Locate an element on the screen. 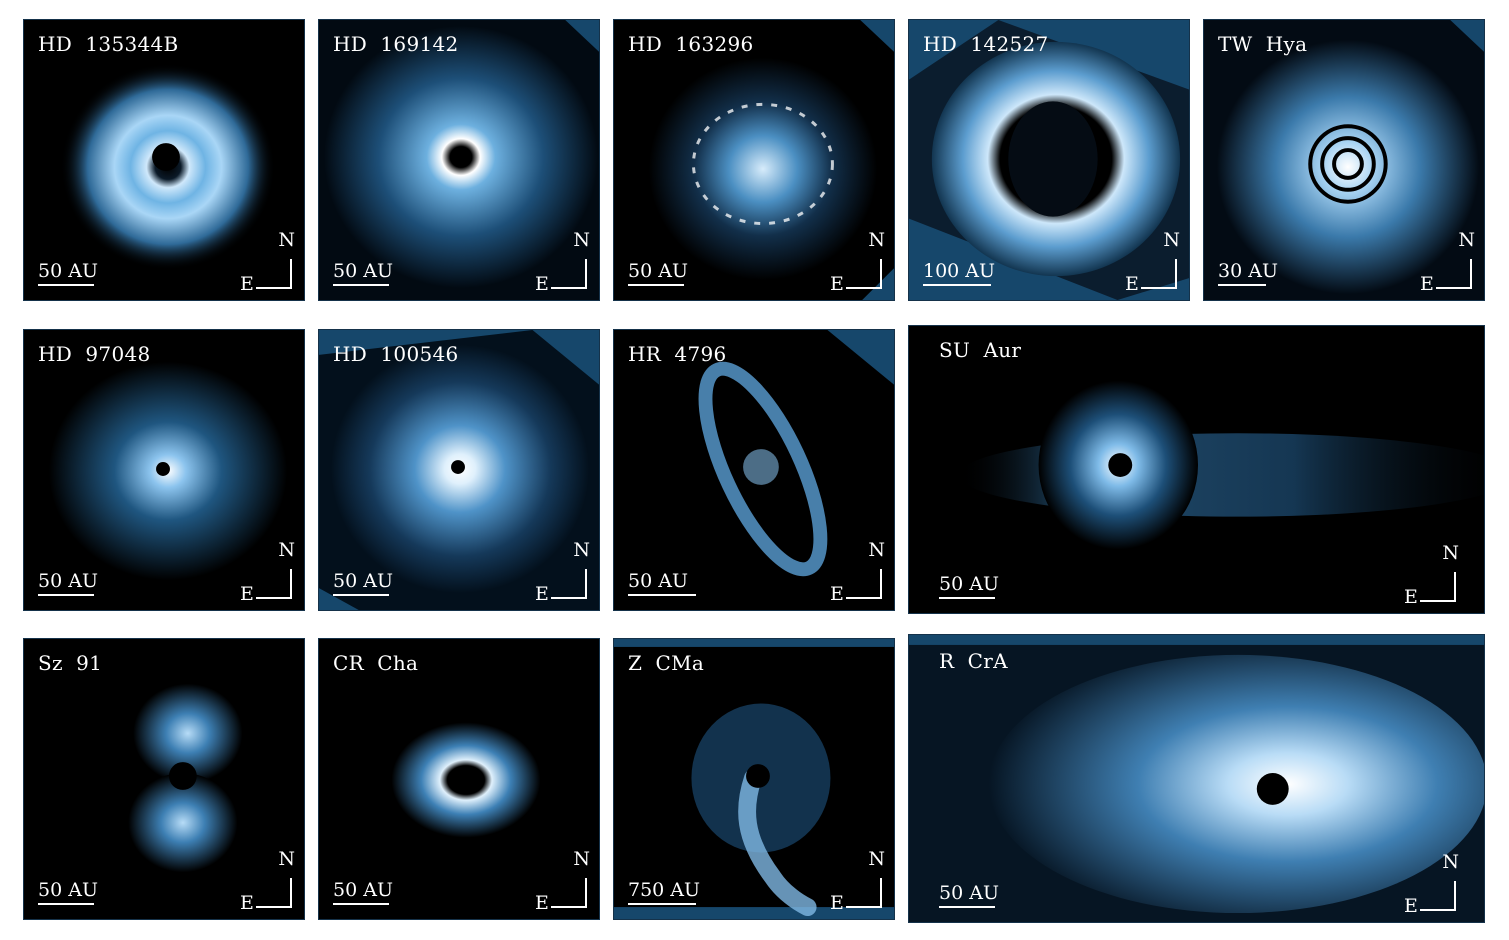 The height and width of the screenshot is (940, 1509). disk-image-rcra is located at coordinates (1196, 783).